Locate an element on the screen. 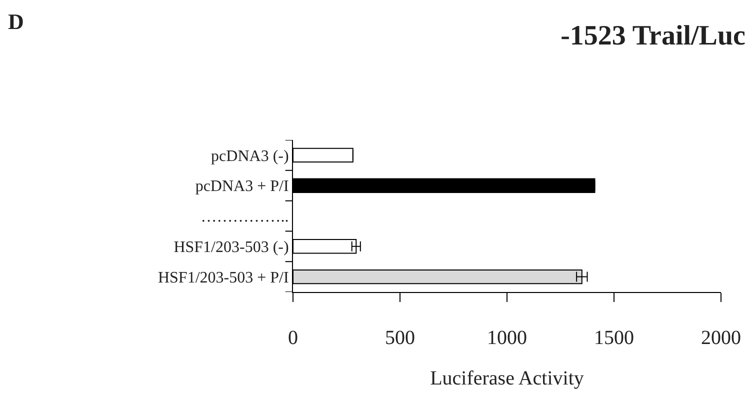  x-tick-label: 1500 is located at coordinates (614, 338).